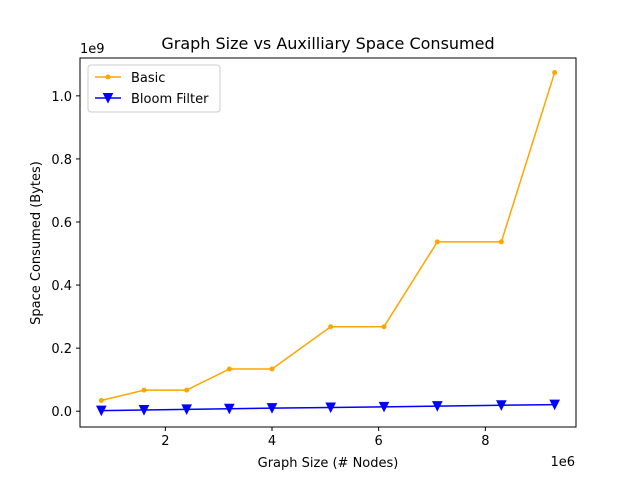 Image resolution: width=640 pixels, height=480 pixels. I want to click on x-tick-label: 4, so click(272, 441).